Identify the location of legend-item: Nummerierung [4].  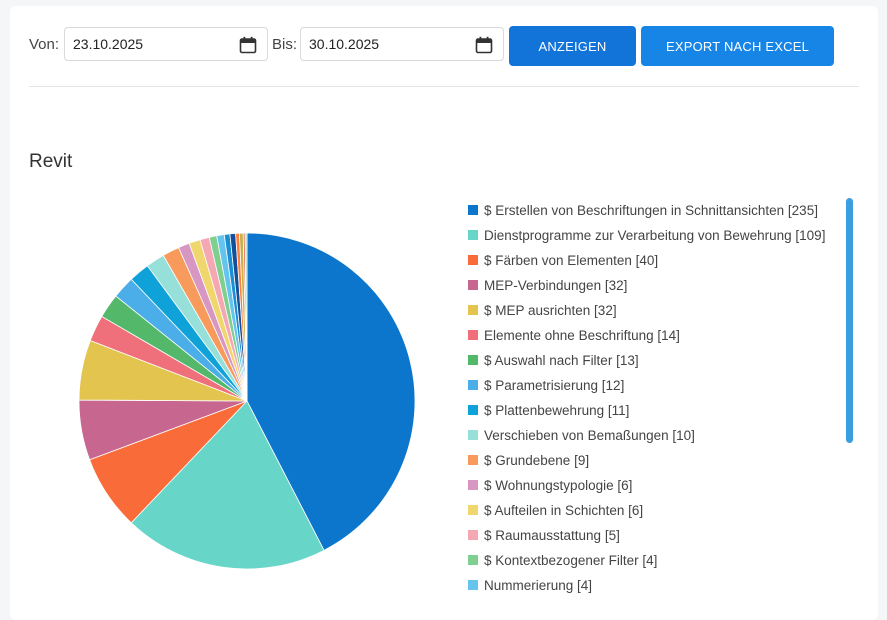
(663, 585).